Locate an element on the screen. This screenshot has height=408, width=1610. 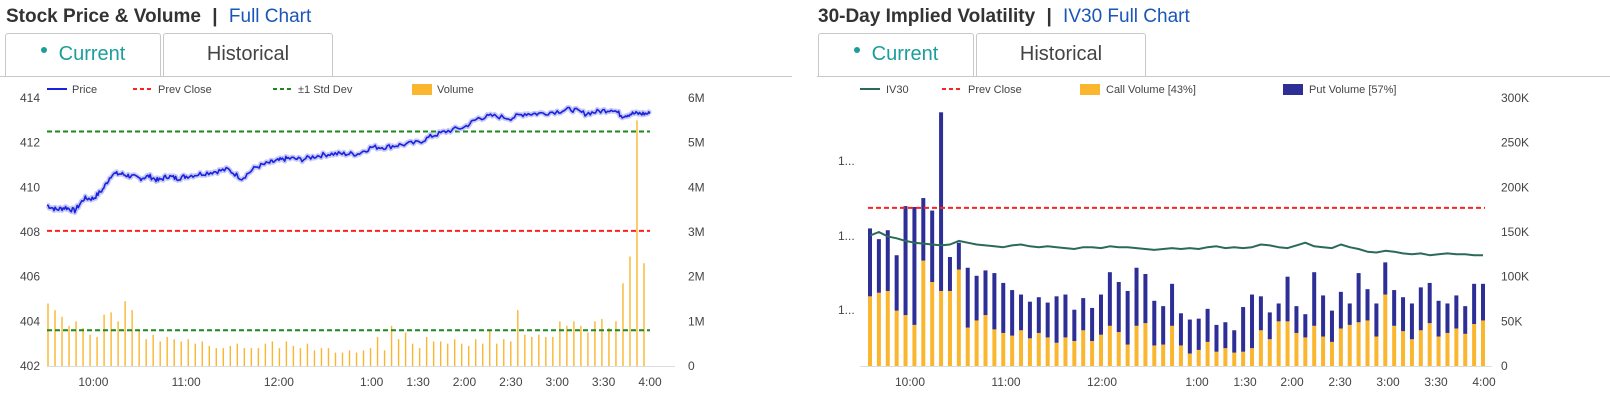
legend-label: Price is located at coordinates (84, 90).